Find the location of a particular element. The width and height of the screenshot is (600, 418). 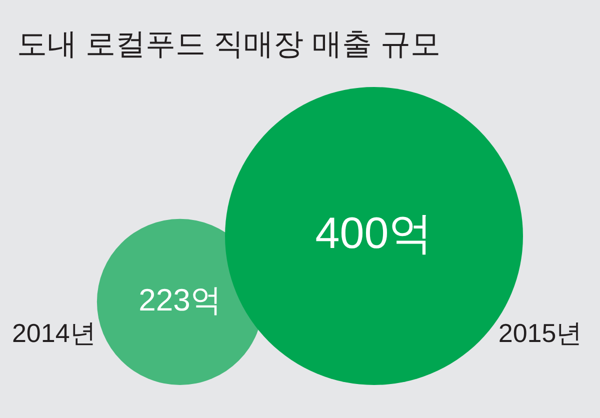

data-label: 223억 is located at coordinates (180, 300).